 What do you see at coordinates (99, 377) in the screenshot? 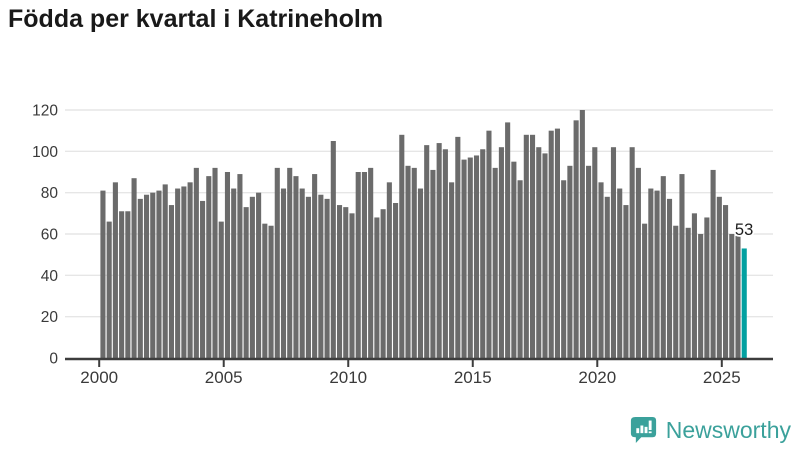
I see `x-axis-label: 2000` at bounding box center [99, 377].